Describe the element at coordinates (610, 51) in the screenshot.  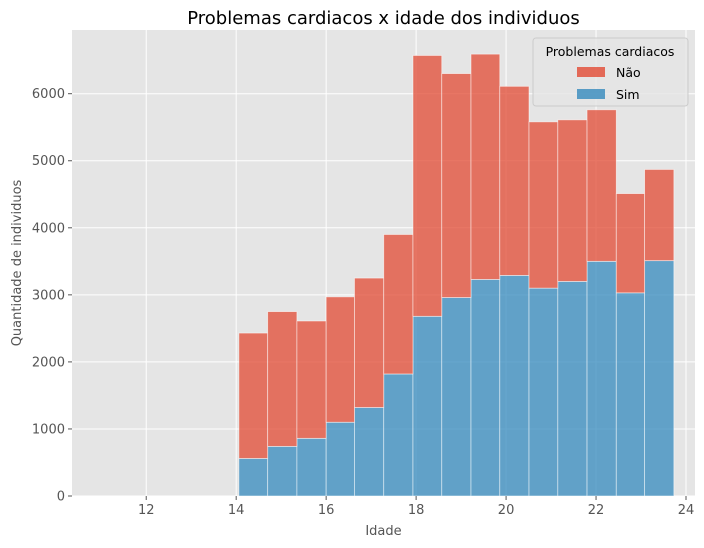
I see `legend-title: Problemas cardiacos` at that location.